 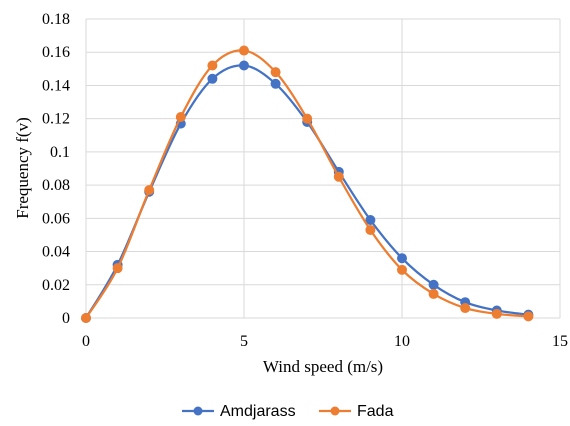 What do you see at coordinates (56, 252) in the screenshot?
I see `y-tick-label: 0.04` at bounding box center [56, 252].